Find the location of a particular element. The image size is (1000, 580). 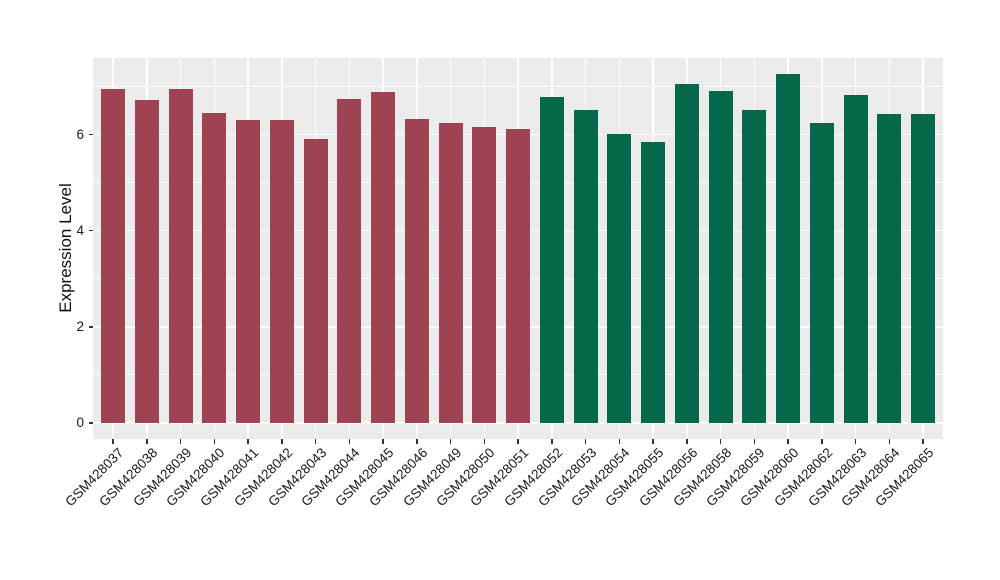

bar-GSM428063 is located at coordinates (855, 259).